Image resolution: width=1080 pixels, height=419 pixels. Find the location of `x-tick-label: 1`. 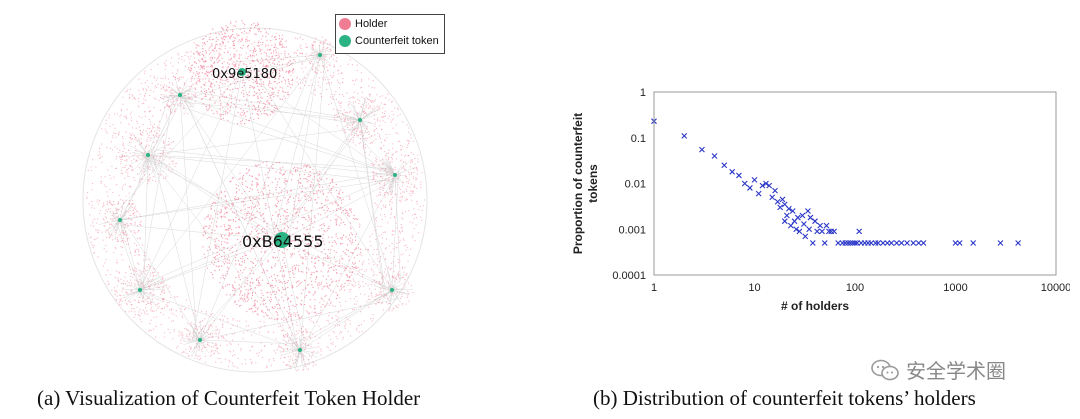

x-tick-label: 1 is located at coordinates (654, 288).